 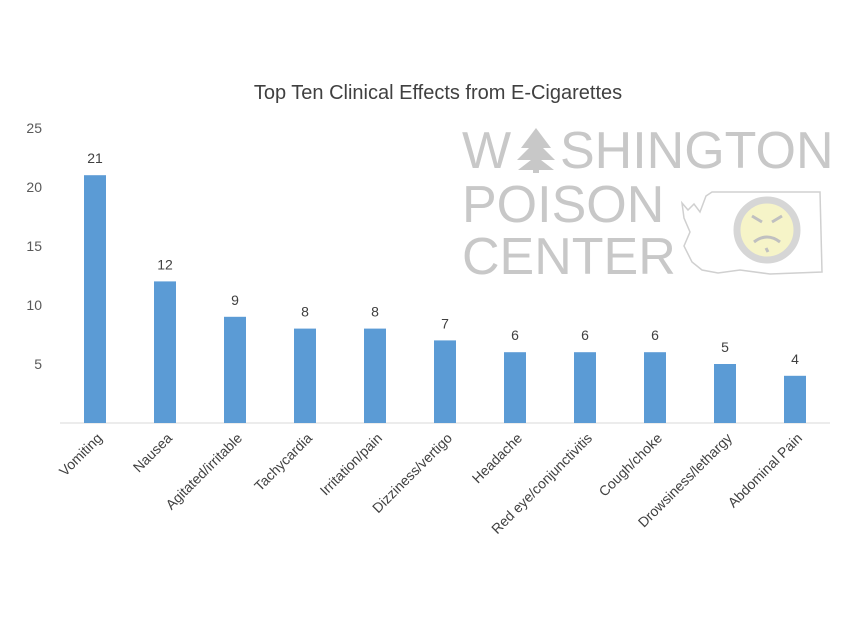 I want to click on logo-line3: CENTER, so click(x=569, y=257).